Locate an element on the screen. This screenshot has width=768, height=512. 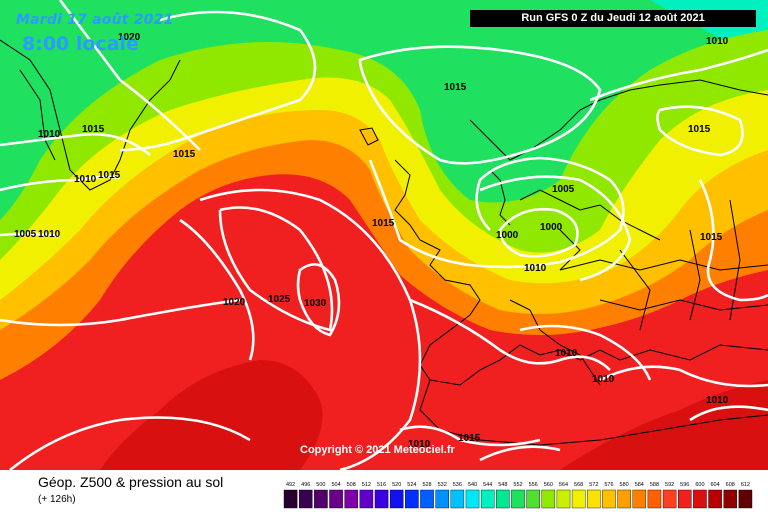
forecast-time: 8:00 locale is located at coordinates (80, 44).